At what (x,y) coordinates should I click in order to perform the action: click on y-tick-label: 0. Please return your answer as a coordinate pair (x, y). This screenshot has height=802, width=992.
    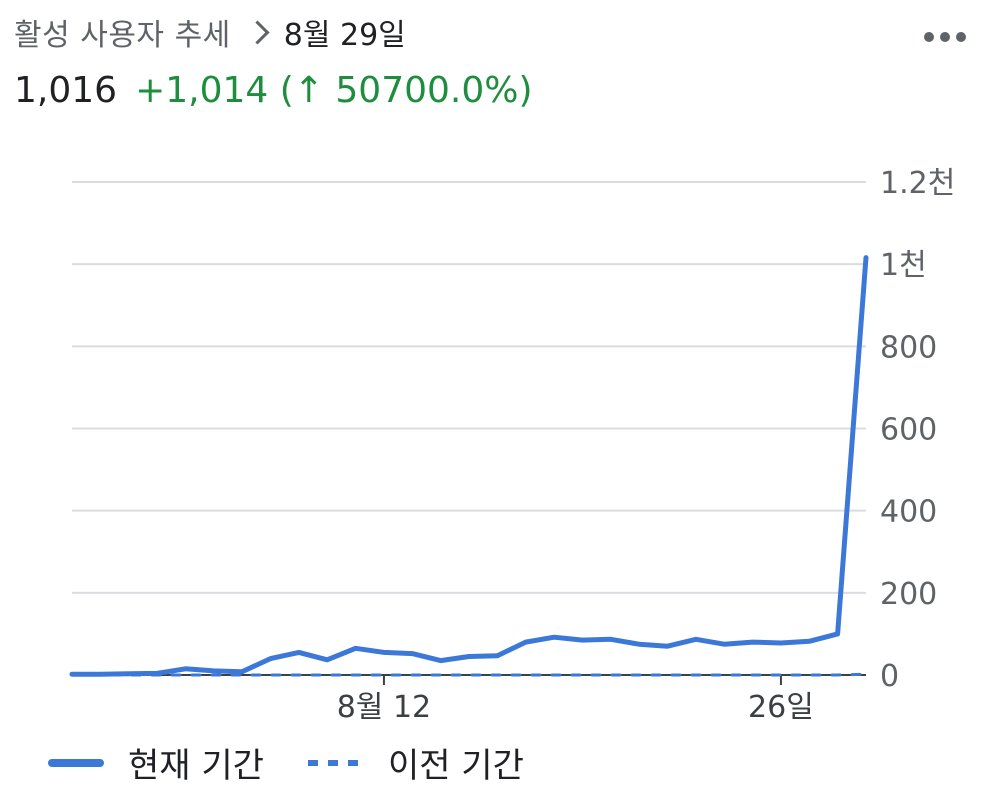
    Looking at the image, I should click on (889, 676).